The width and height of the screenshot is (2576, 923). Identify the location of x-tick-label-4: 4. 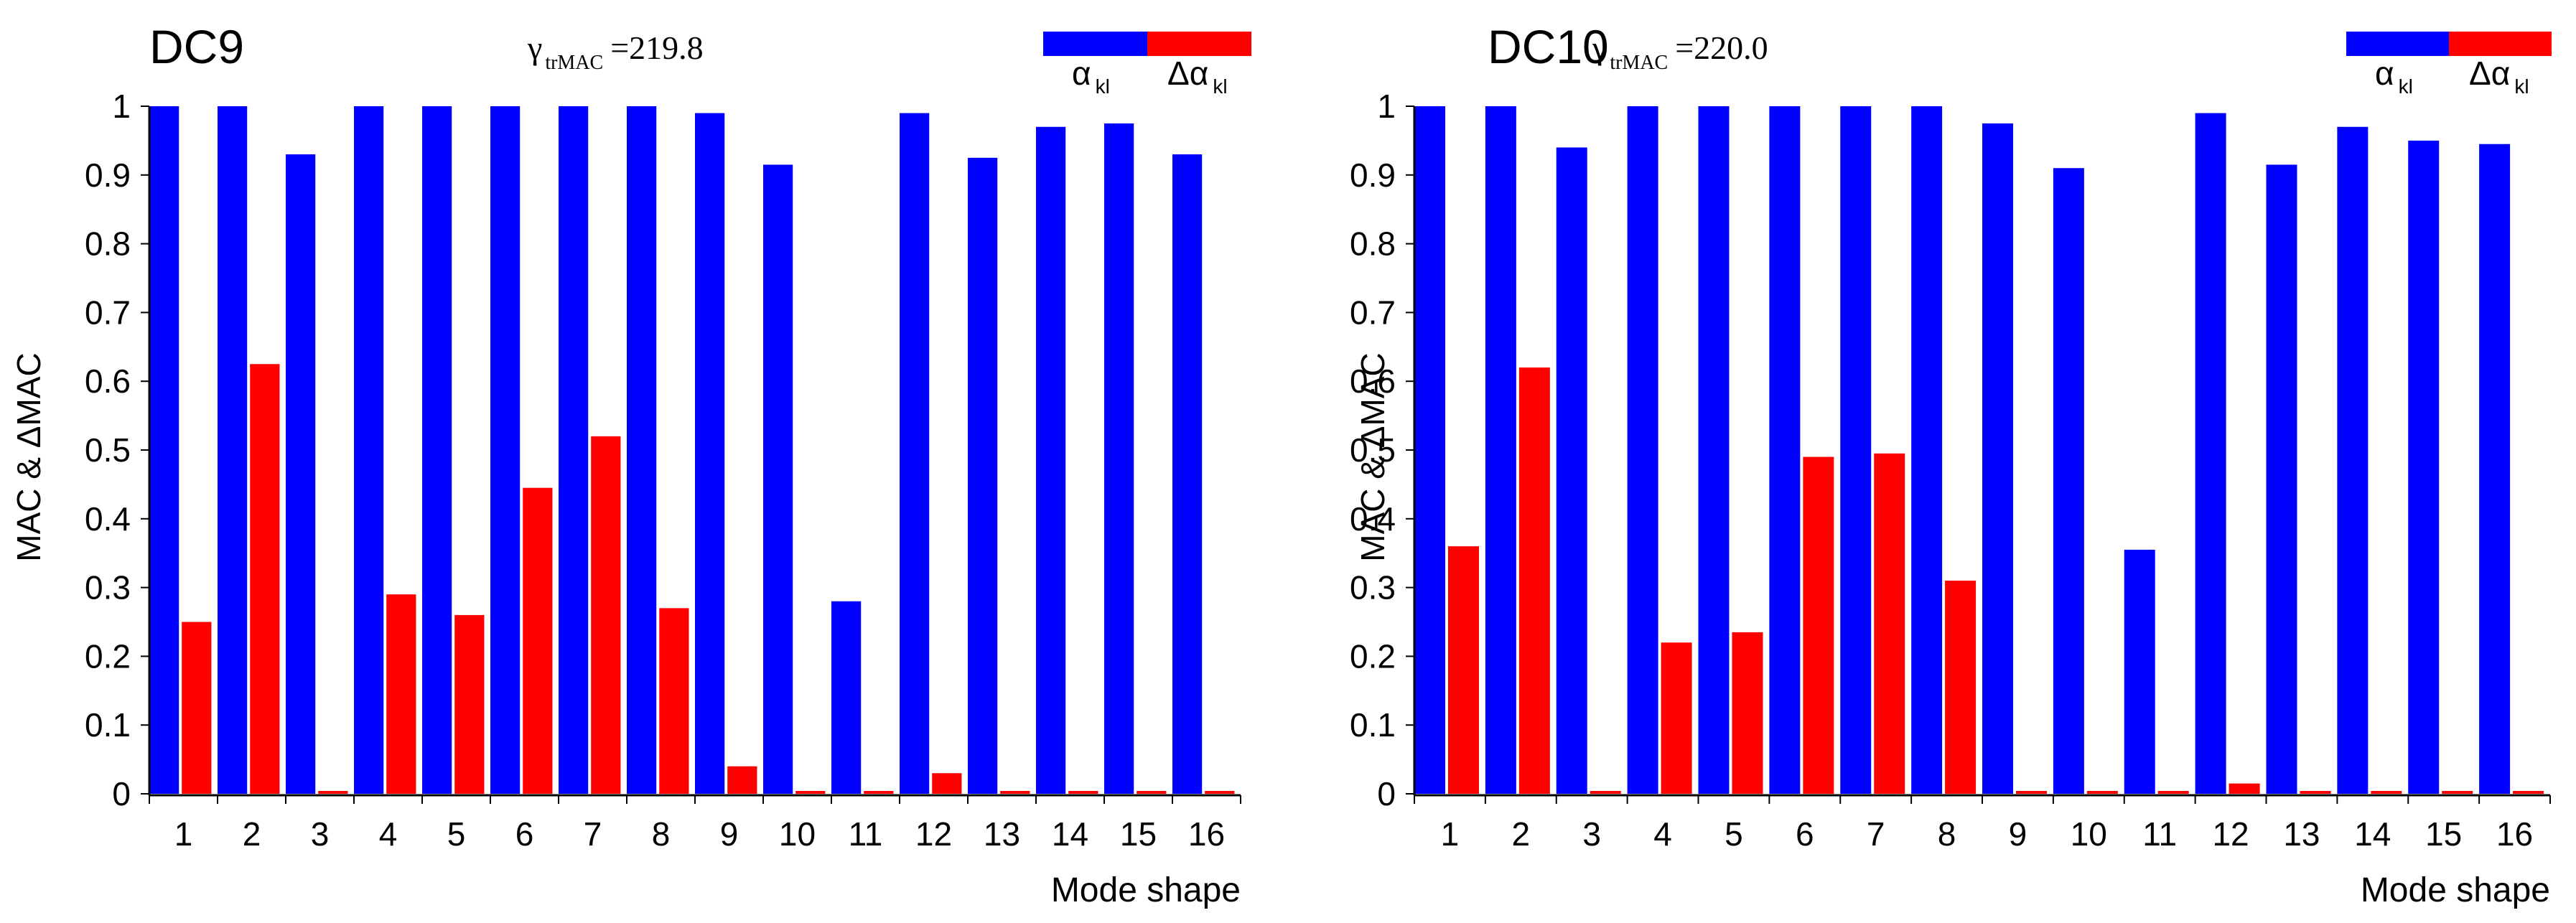
(388, 834).